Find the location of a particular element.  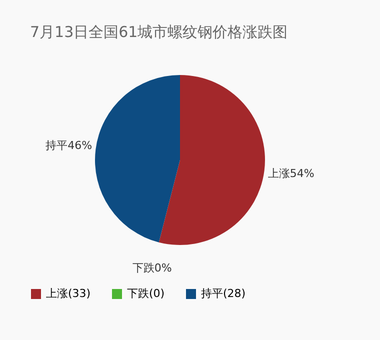

data-label: 持平46% is located at coordinates (69, 145).